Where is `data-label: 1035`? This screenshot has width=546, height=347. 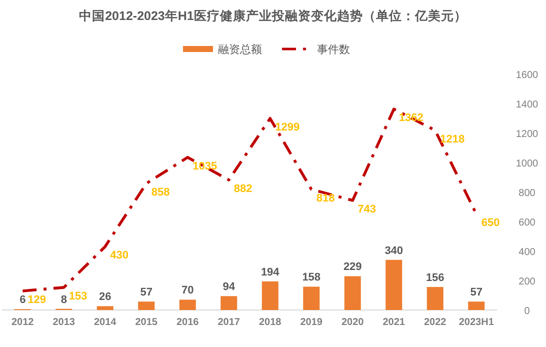
data-label: 1035 is located at coordinates (205, 166).